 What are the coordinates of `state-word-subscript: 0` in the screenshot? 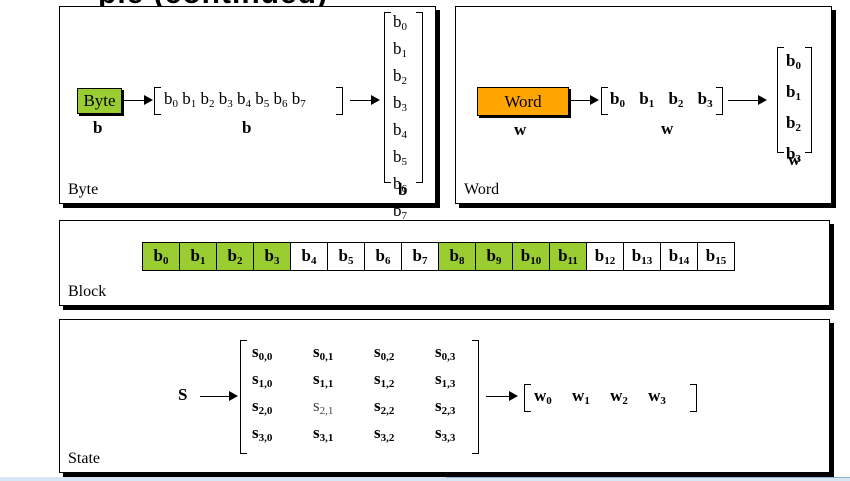 It's located at (549, 401).